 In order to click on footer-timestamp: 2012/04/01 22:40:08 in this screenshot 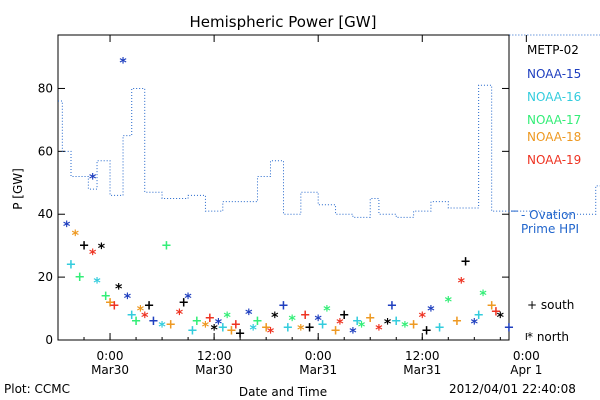, I will do `click(512, 389)`.